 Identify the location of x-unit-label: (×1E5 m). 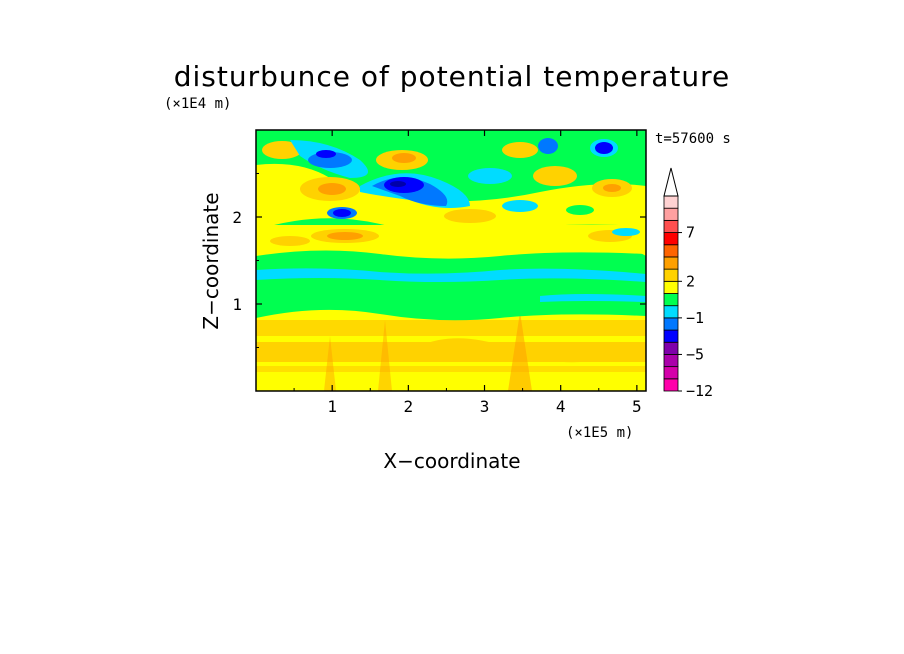
(599, 433).